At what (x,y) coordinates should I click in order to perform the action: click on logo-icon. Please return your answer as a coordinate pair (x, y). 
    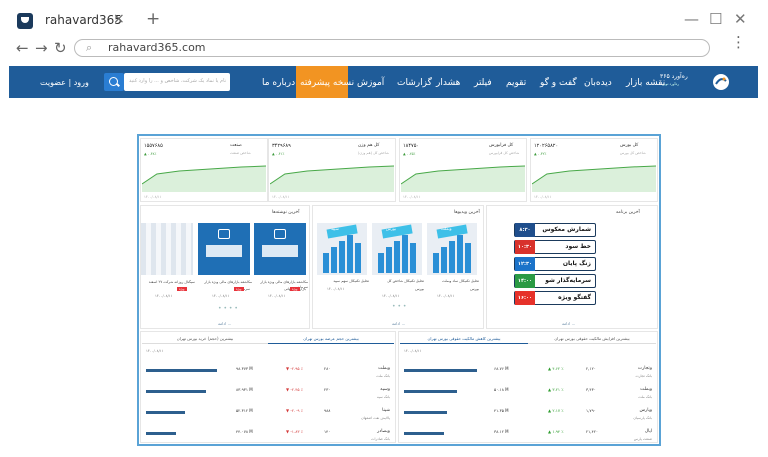
    Looking at the image, I should click on (721, 82).